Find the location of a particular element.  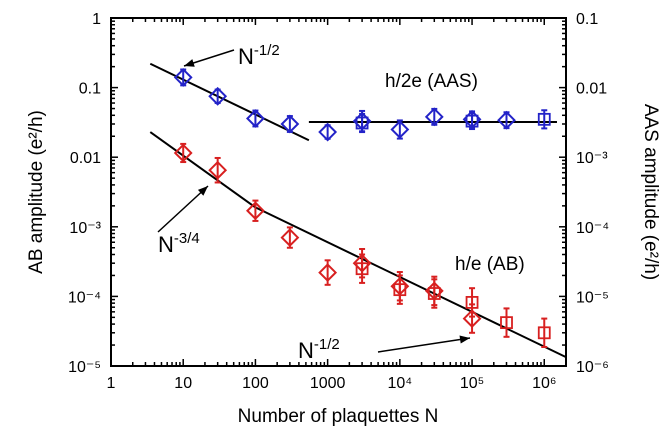

x-tick-label: 10⁵ is located at coordinates (472, 383).